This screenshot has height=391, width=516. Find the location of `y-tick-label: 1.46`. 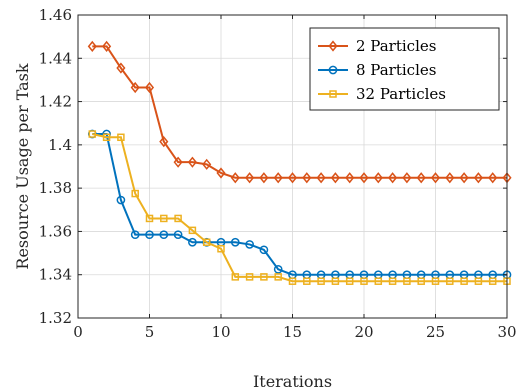

y-tick-label: 1.46 is located at coordinates (55, 15).